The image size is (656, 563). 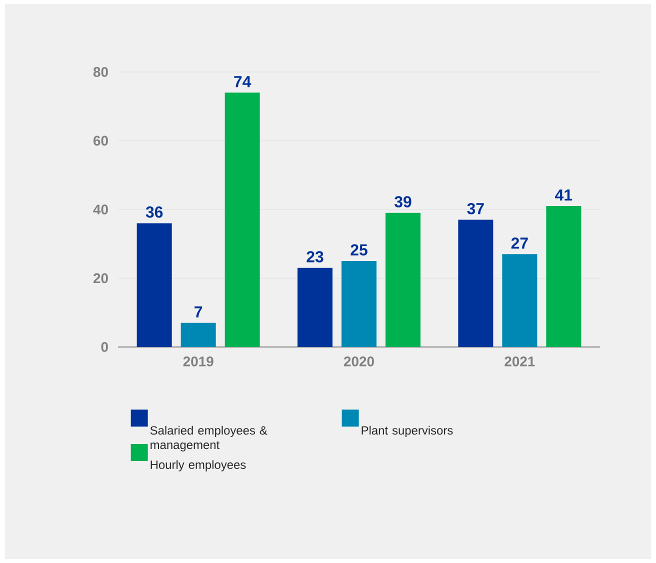 What do you see at coordinates (315, 256) in the screenshot?
I see `data-label: 23` at bounding box center [315, 256].